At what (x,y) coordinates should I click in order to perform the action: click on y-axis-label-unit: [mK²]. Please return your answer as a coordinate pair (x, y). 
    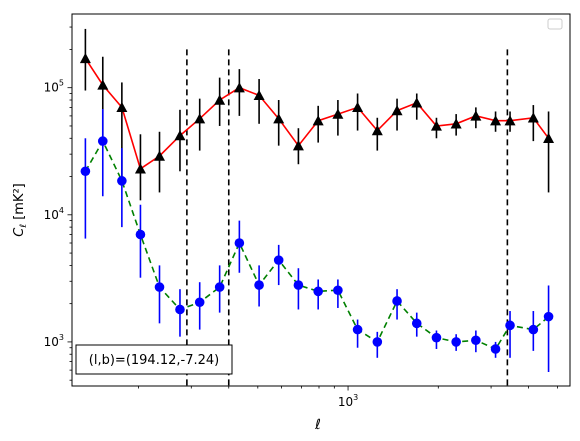
    Looking at the image, I should click on (19, 201).